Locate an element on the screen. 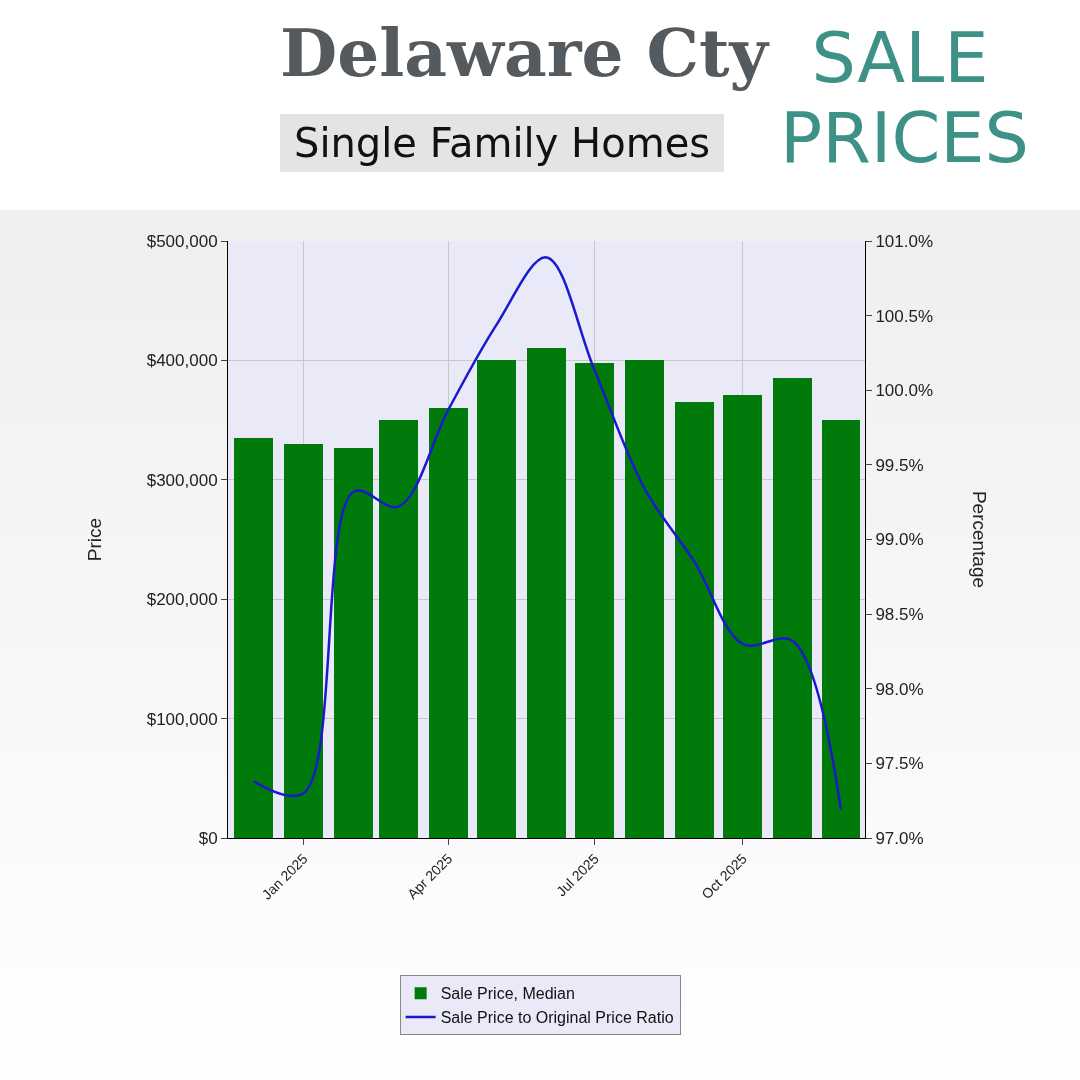  y2-axis-title: Percentage is located at coordinates (979, 539).